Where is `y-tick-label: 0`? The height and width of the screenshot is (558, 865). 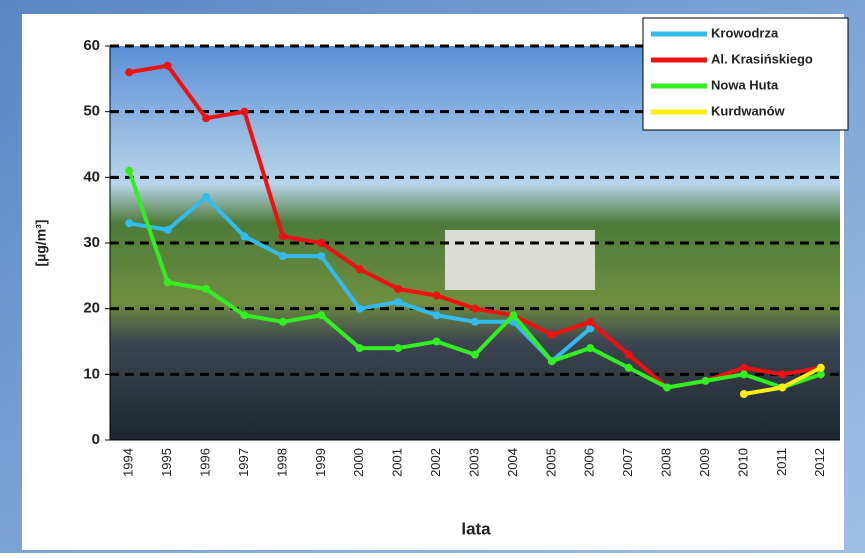
y-tick-label: 0 is located at coordinates (96, 439).